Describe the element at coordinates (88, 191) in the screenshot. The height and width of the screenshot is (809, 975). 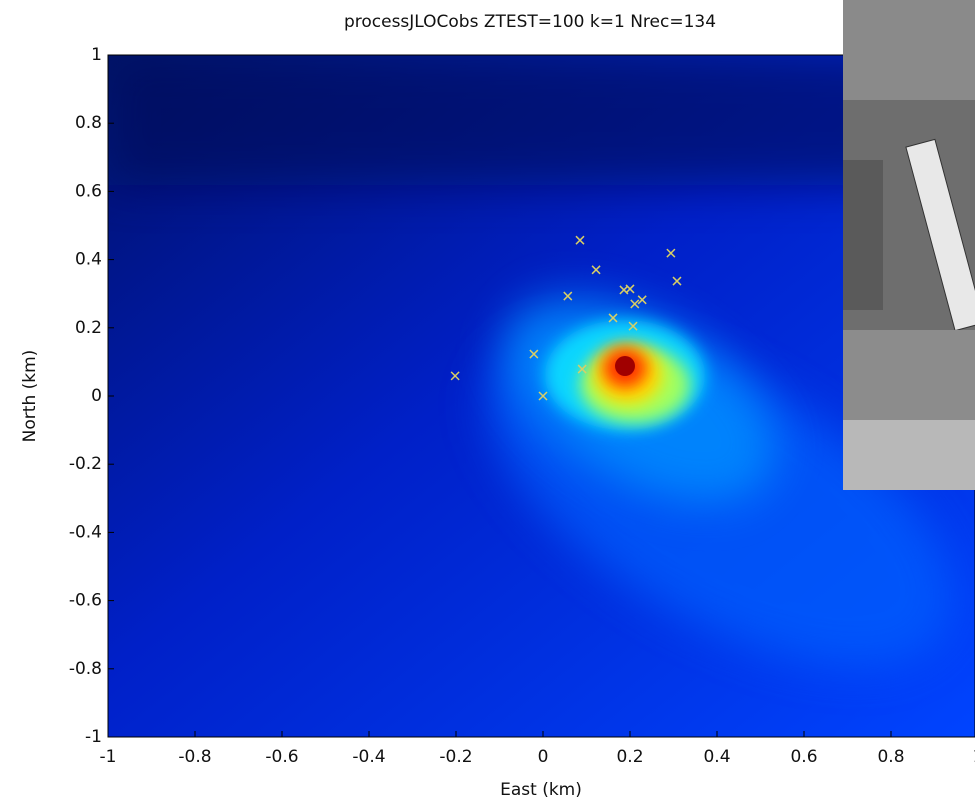
I see `y-tick-label: 0.6` at that location.